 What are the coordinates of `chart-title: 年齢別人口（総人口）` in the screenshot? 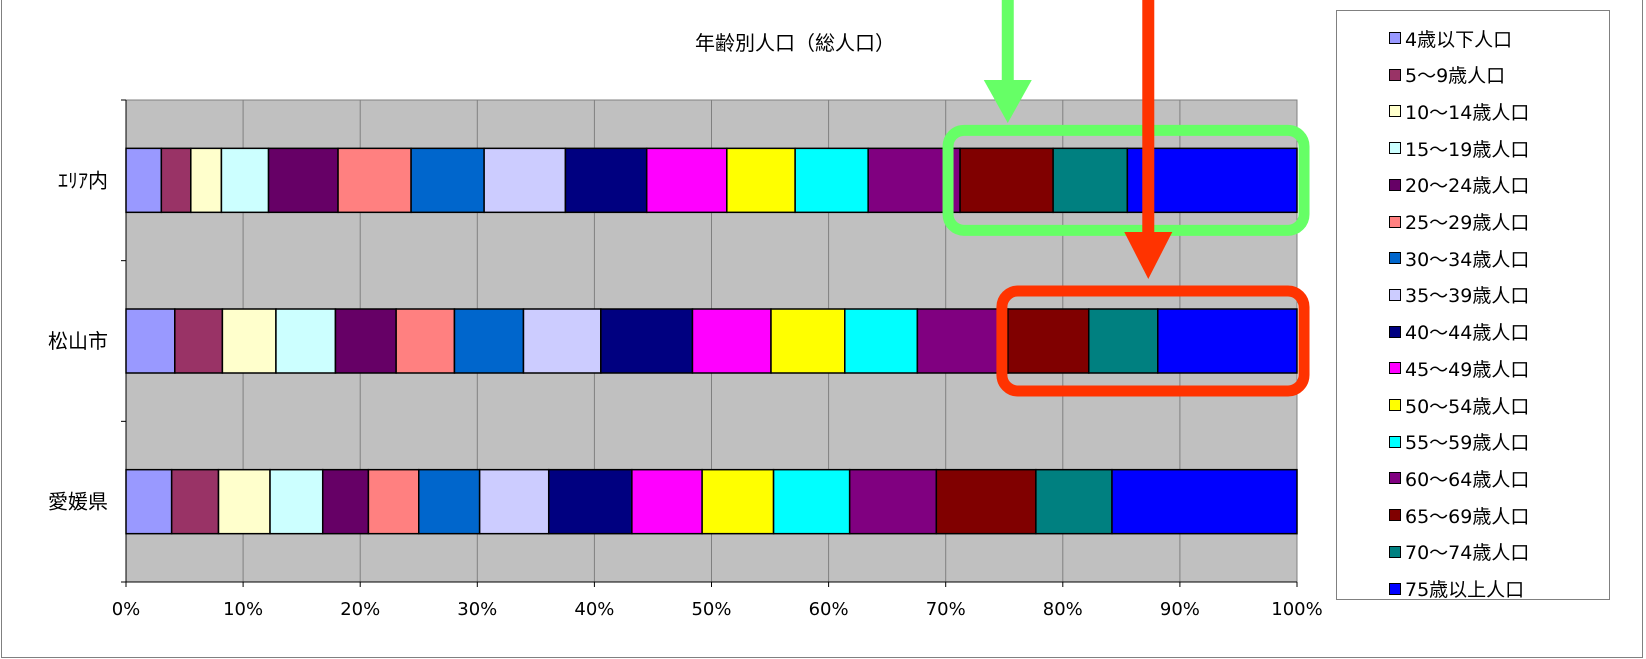 It's located at (795, 43).